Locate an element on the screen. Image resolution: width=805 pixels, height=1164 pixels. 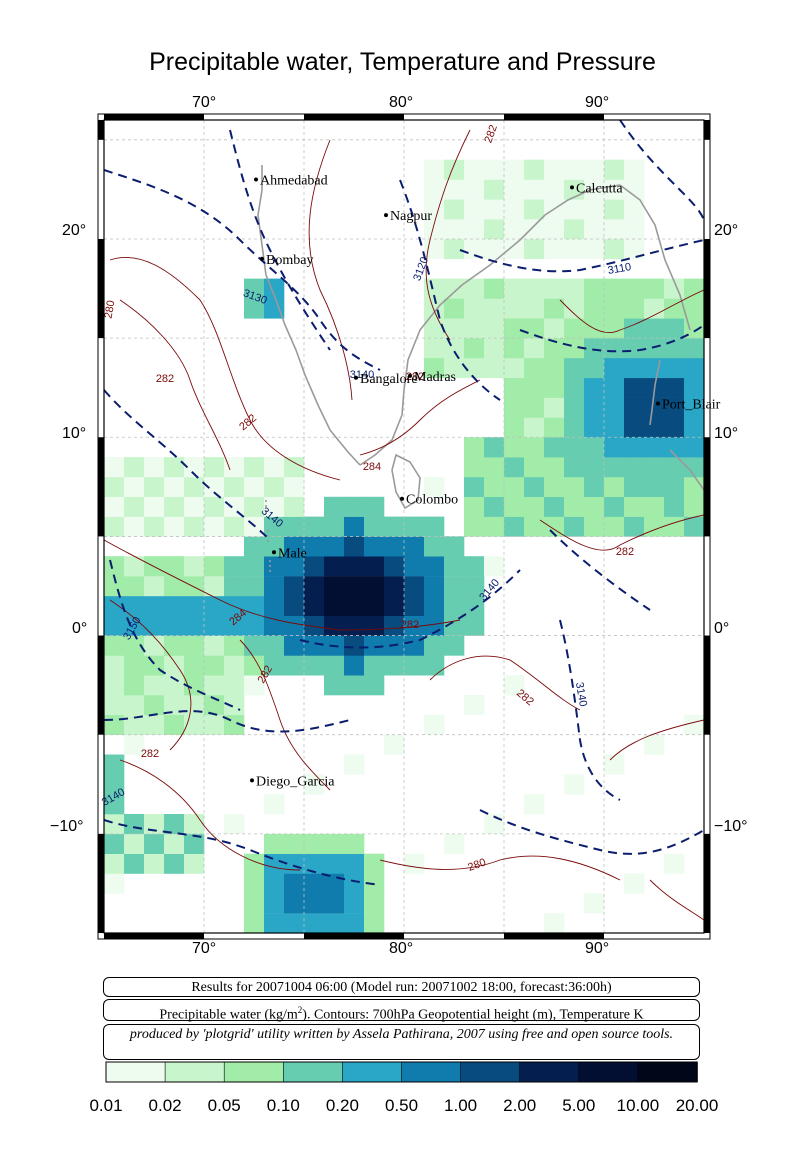
colorbar-tick-label: 0.01 is located at coordinates (106, 1105).